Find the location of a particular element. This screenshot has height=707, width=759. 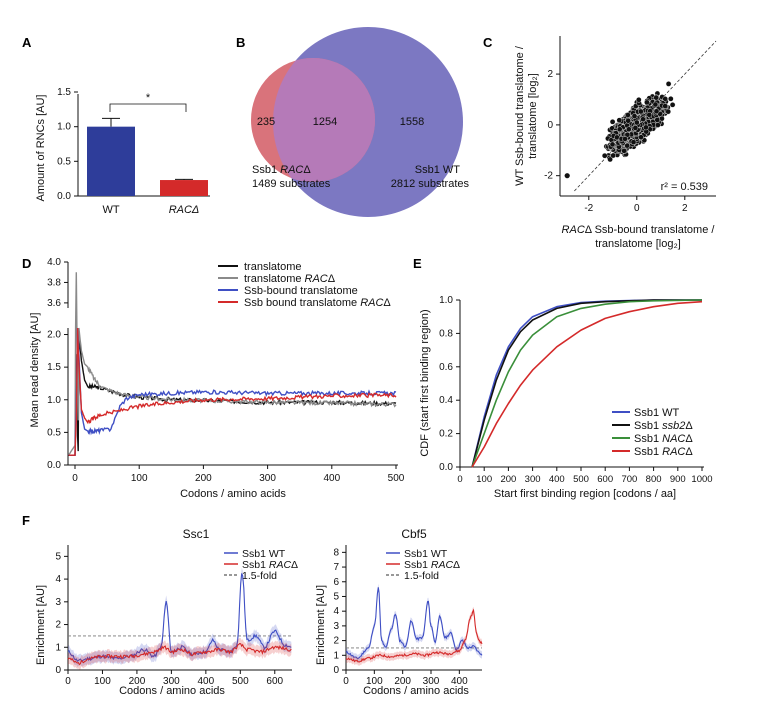

ytick-label: 3.8 is located at coordinates (54, 282).